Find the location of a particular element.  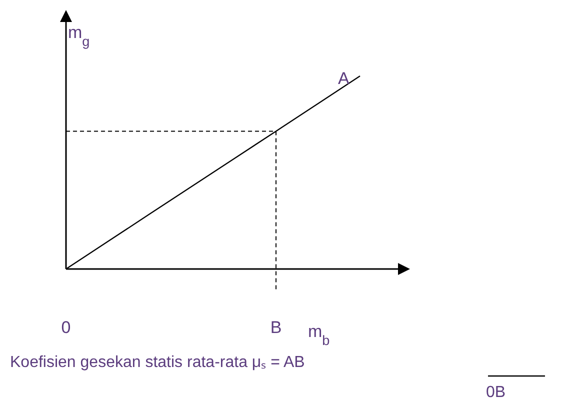

text: 0B is located at coordinates (496, 392).